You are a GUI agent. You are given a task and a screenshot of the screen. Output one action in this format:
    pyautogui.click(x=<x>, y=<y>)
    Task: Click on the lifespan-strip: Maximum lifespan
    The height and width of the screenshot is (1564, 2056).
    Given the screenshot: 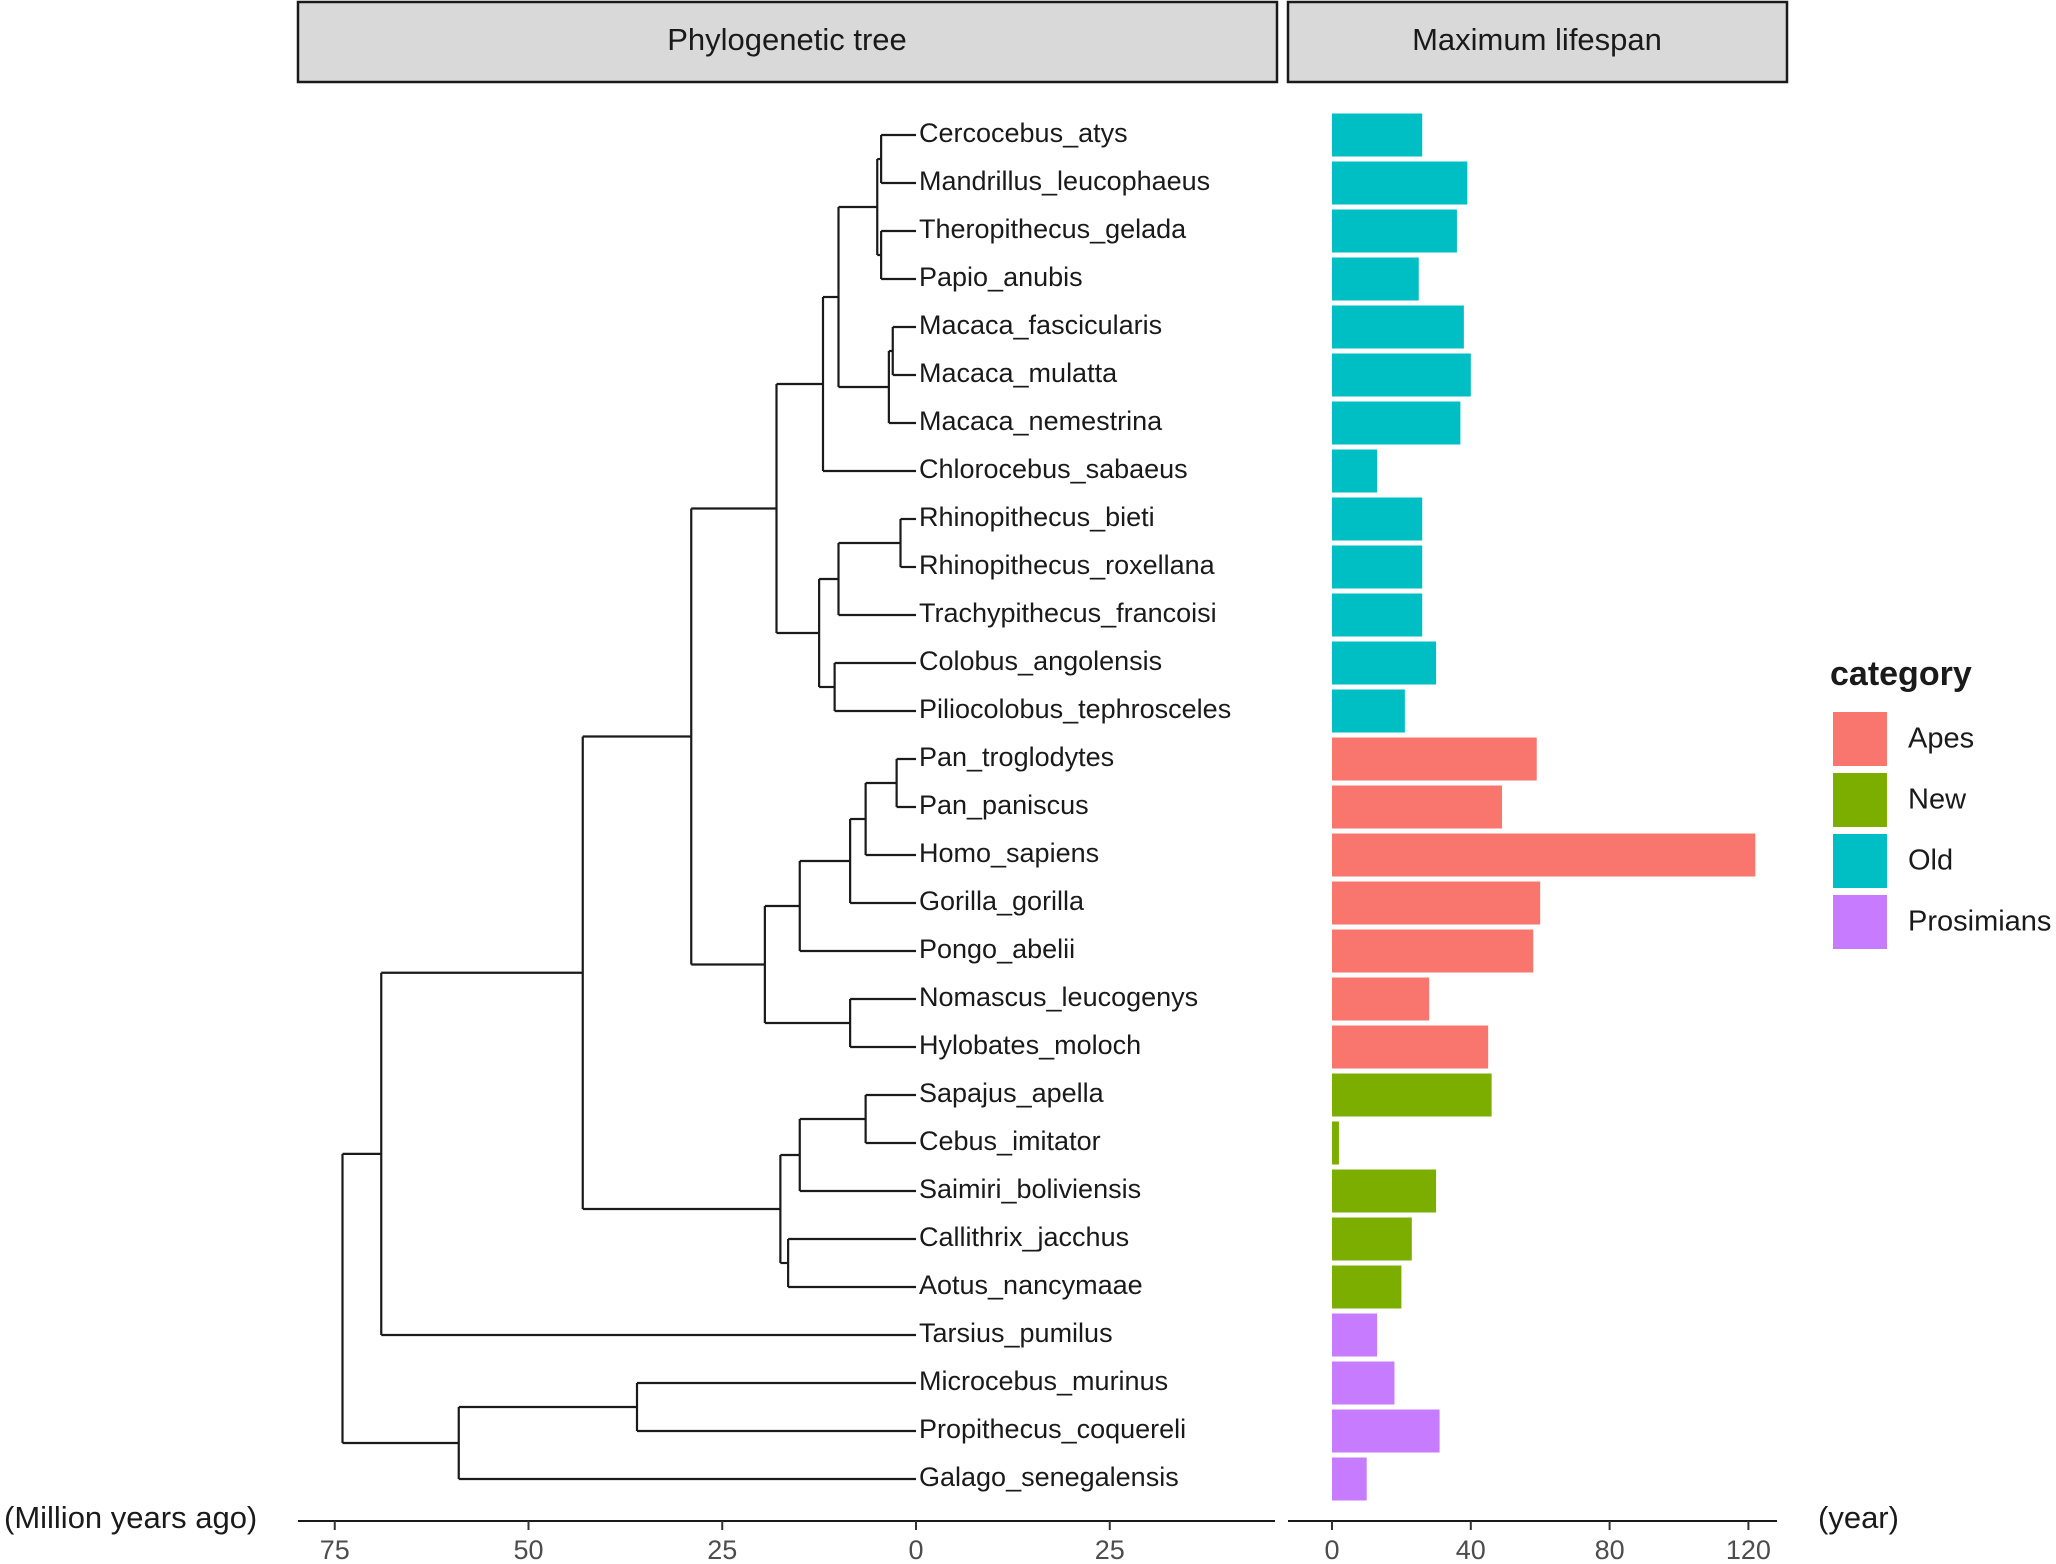 What is the action you would take?
    pyautogui.click(x=1537, y=42)
    